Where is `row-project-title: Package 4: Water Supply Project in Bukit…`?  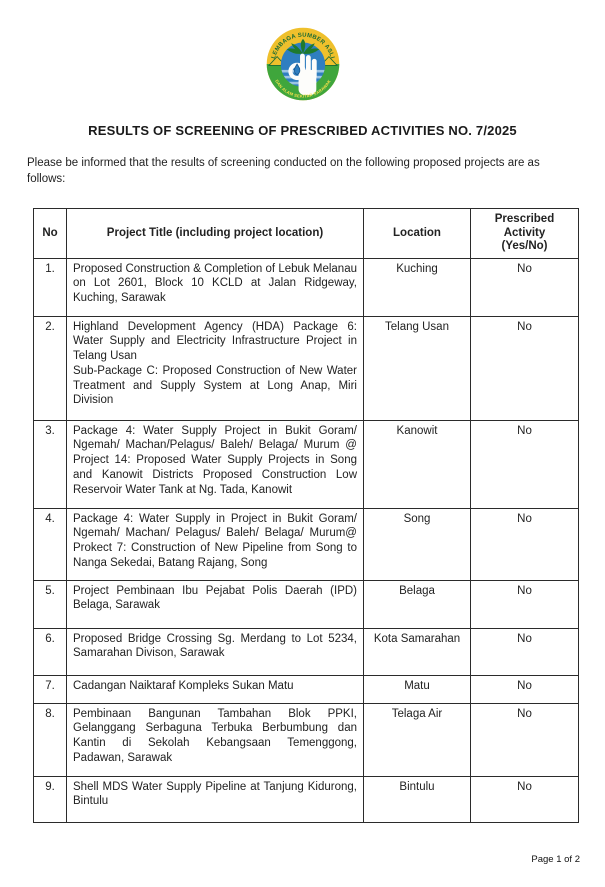 row-project-title: Package 4: Water Supply Project in Bukit… is located at coordinates (215, 464).